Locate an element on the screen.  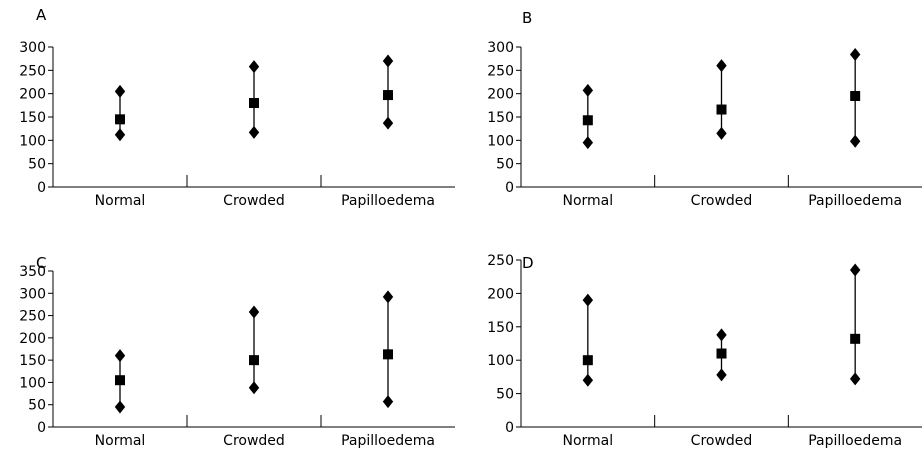
panel-letter: D is located at coordinates (528, 263).